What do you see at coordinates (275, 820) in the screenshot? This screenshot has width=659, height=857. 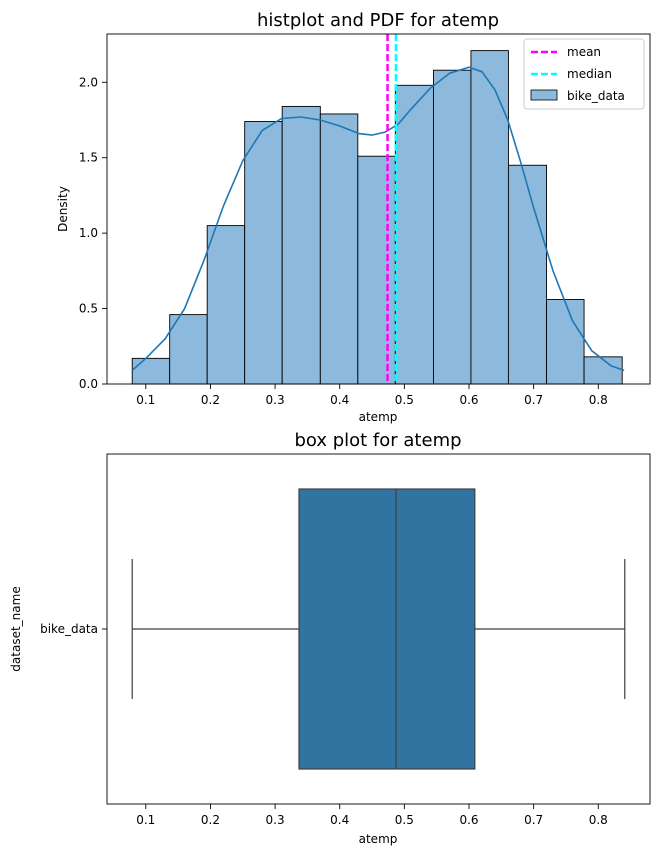 I see `box-x-tick-label: 0.3` at bounding box center [275, 820].